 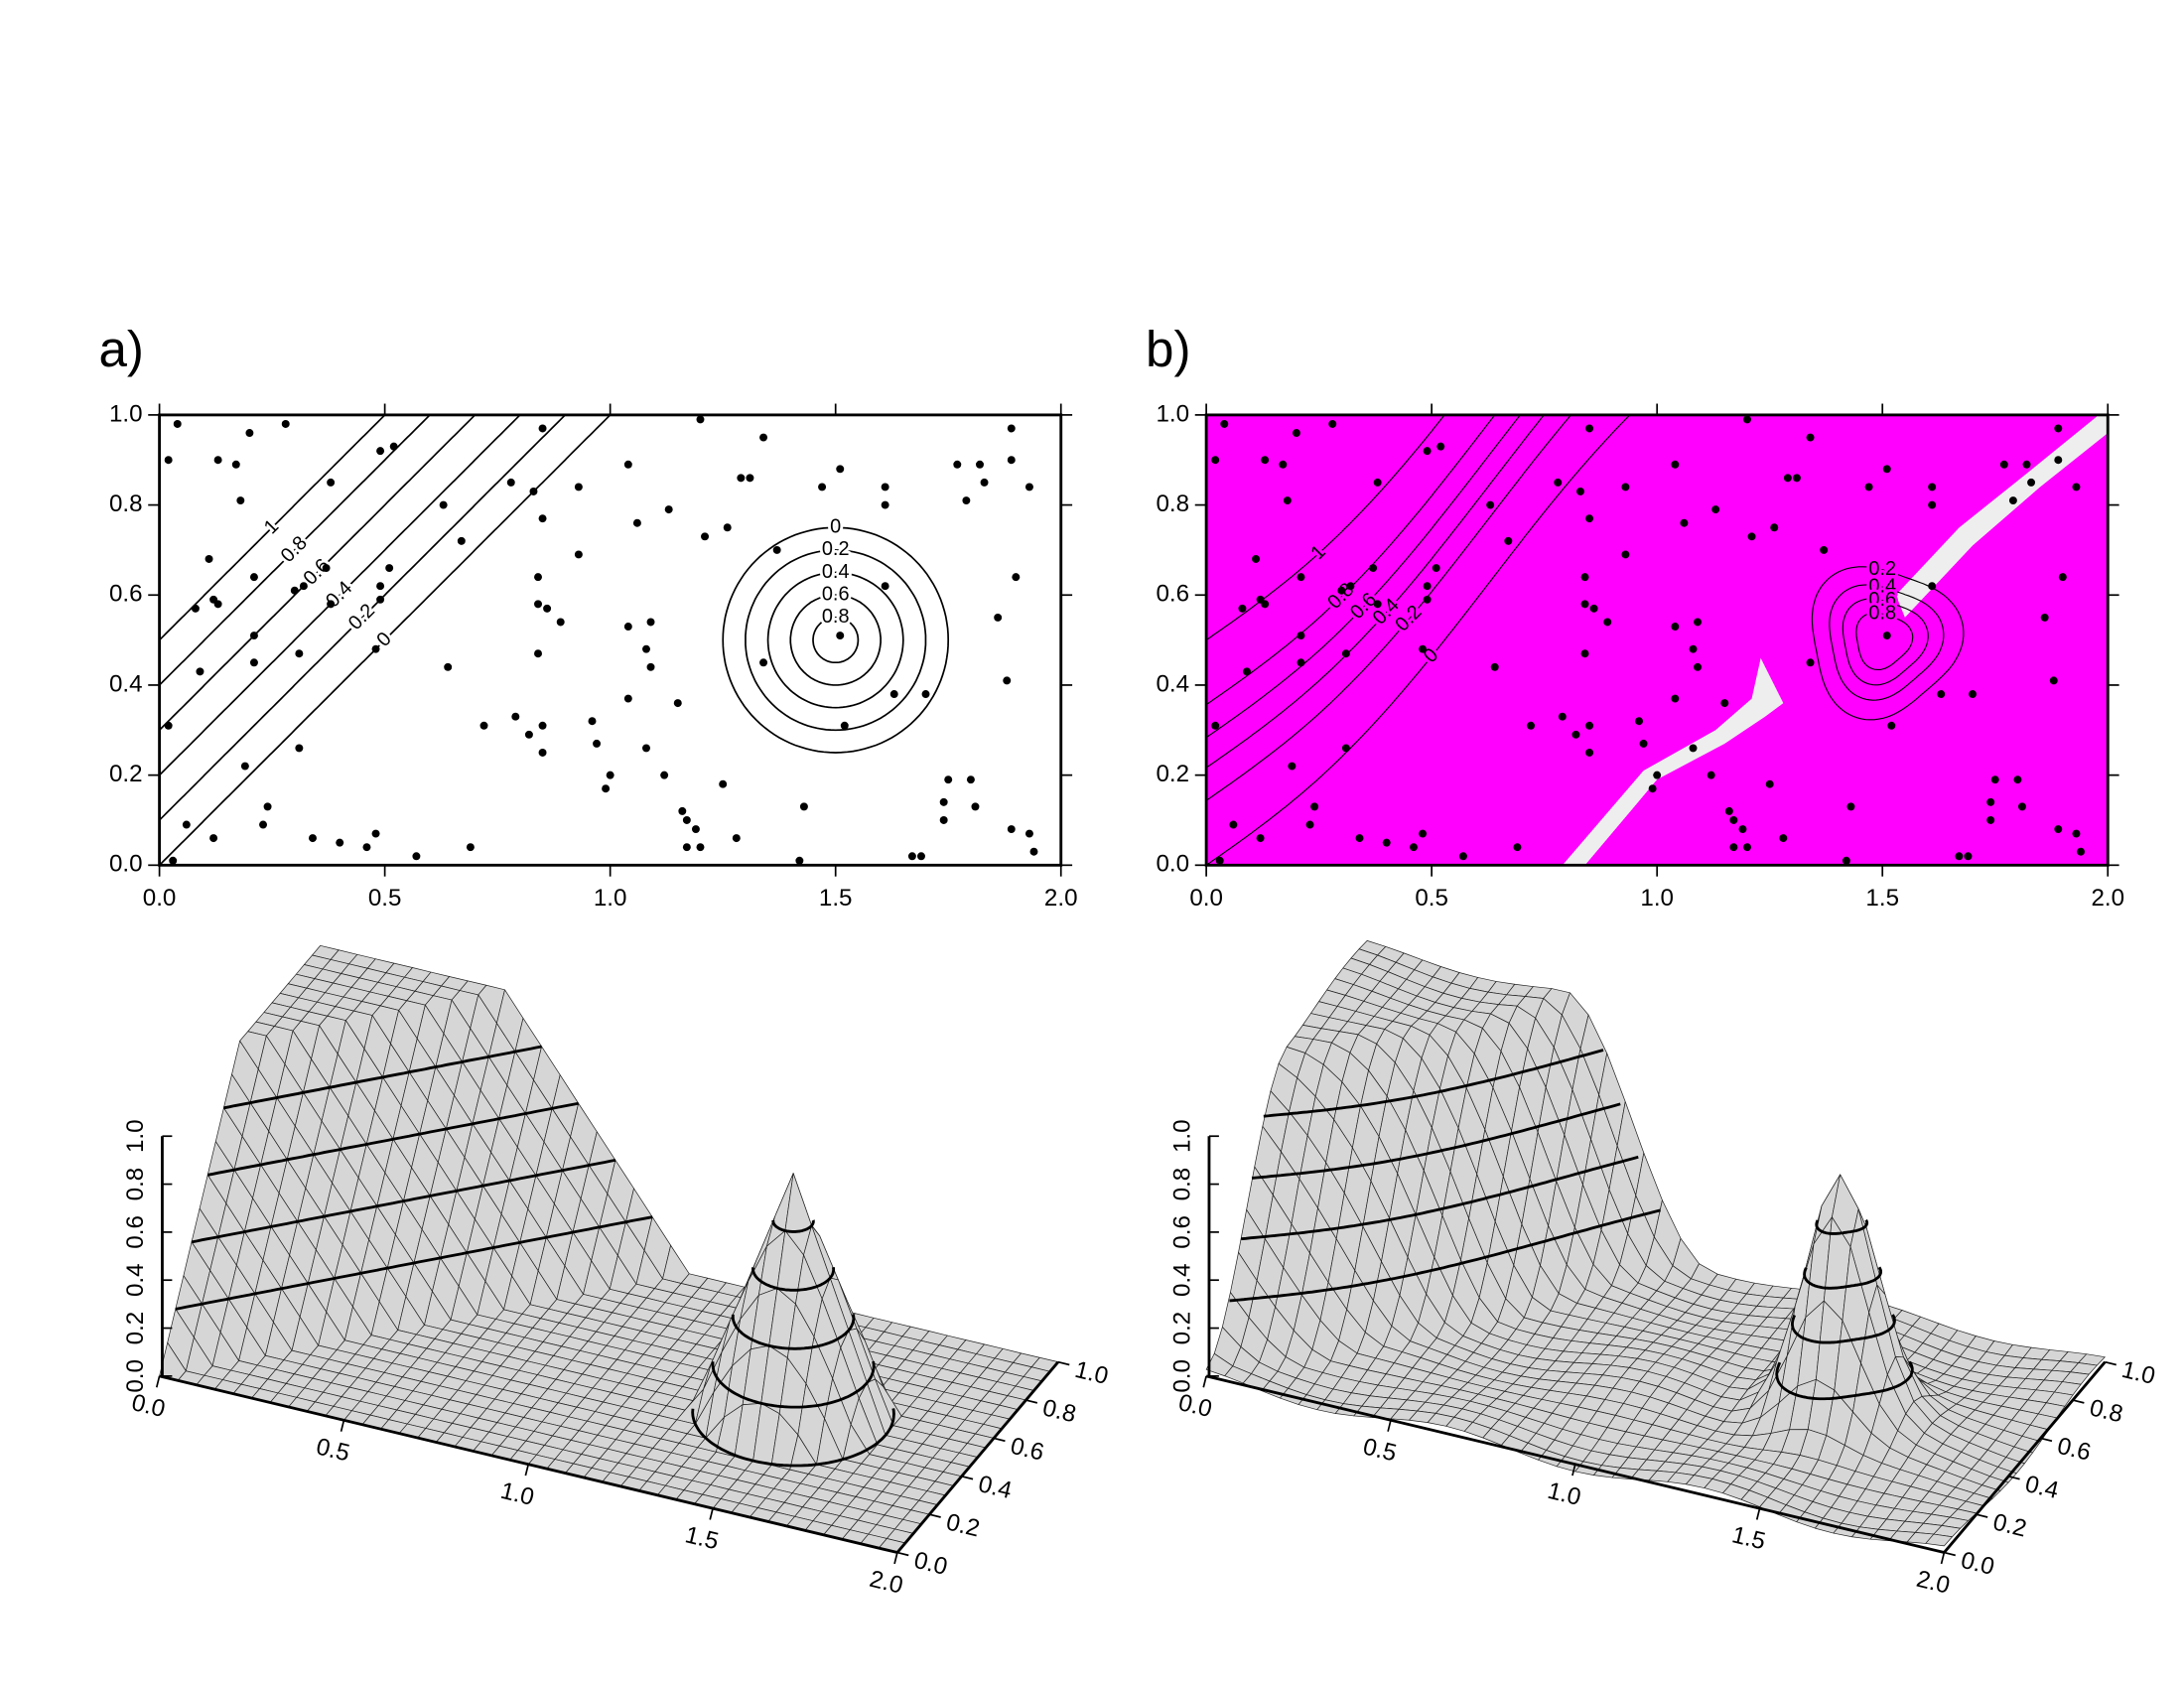 What do you see at coordinates (148, 1406) in the screenshot?
I see `x-tick-label: 0.0` at bounding box center [148, 1406].